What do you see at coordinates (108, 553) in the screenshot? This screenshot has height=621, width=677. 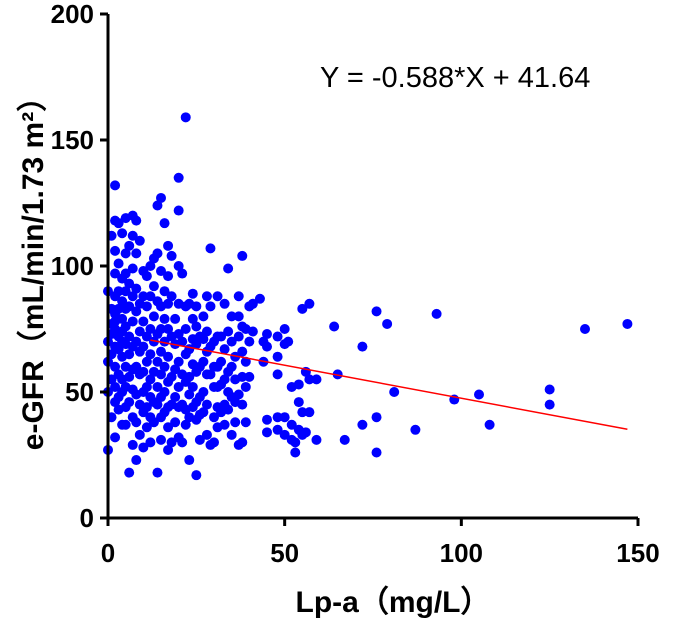 I see `x-tick-label: 0` at bounding box center [108, 553].